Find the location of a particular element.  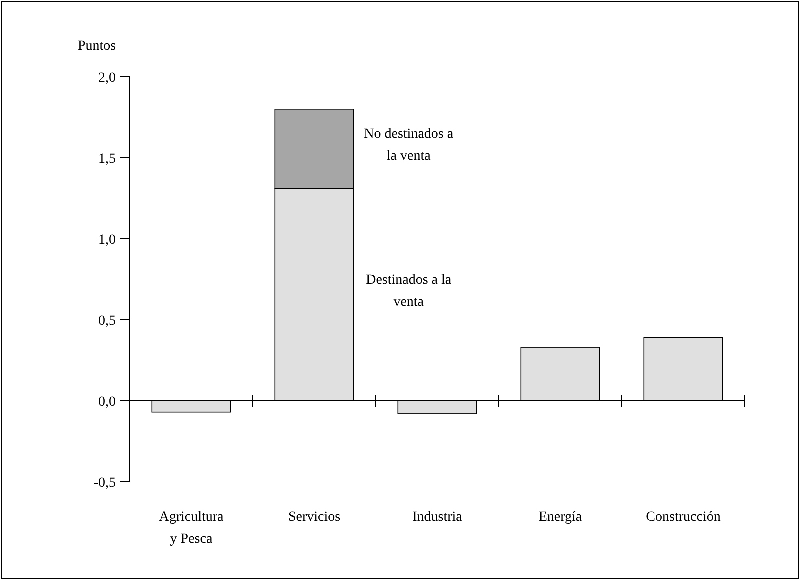

x-tick-label: Construcción is located at coordinates (683, 517).